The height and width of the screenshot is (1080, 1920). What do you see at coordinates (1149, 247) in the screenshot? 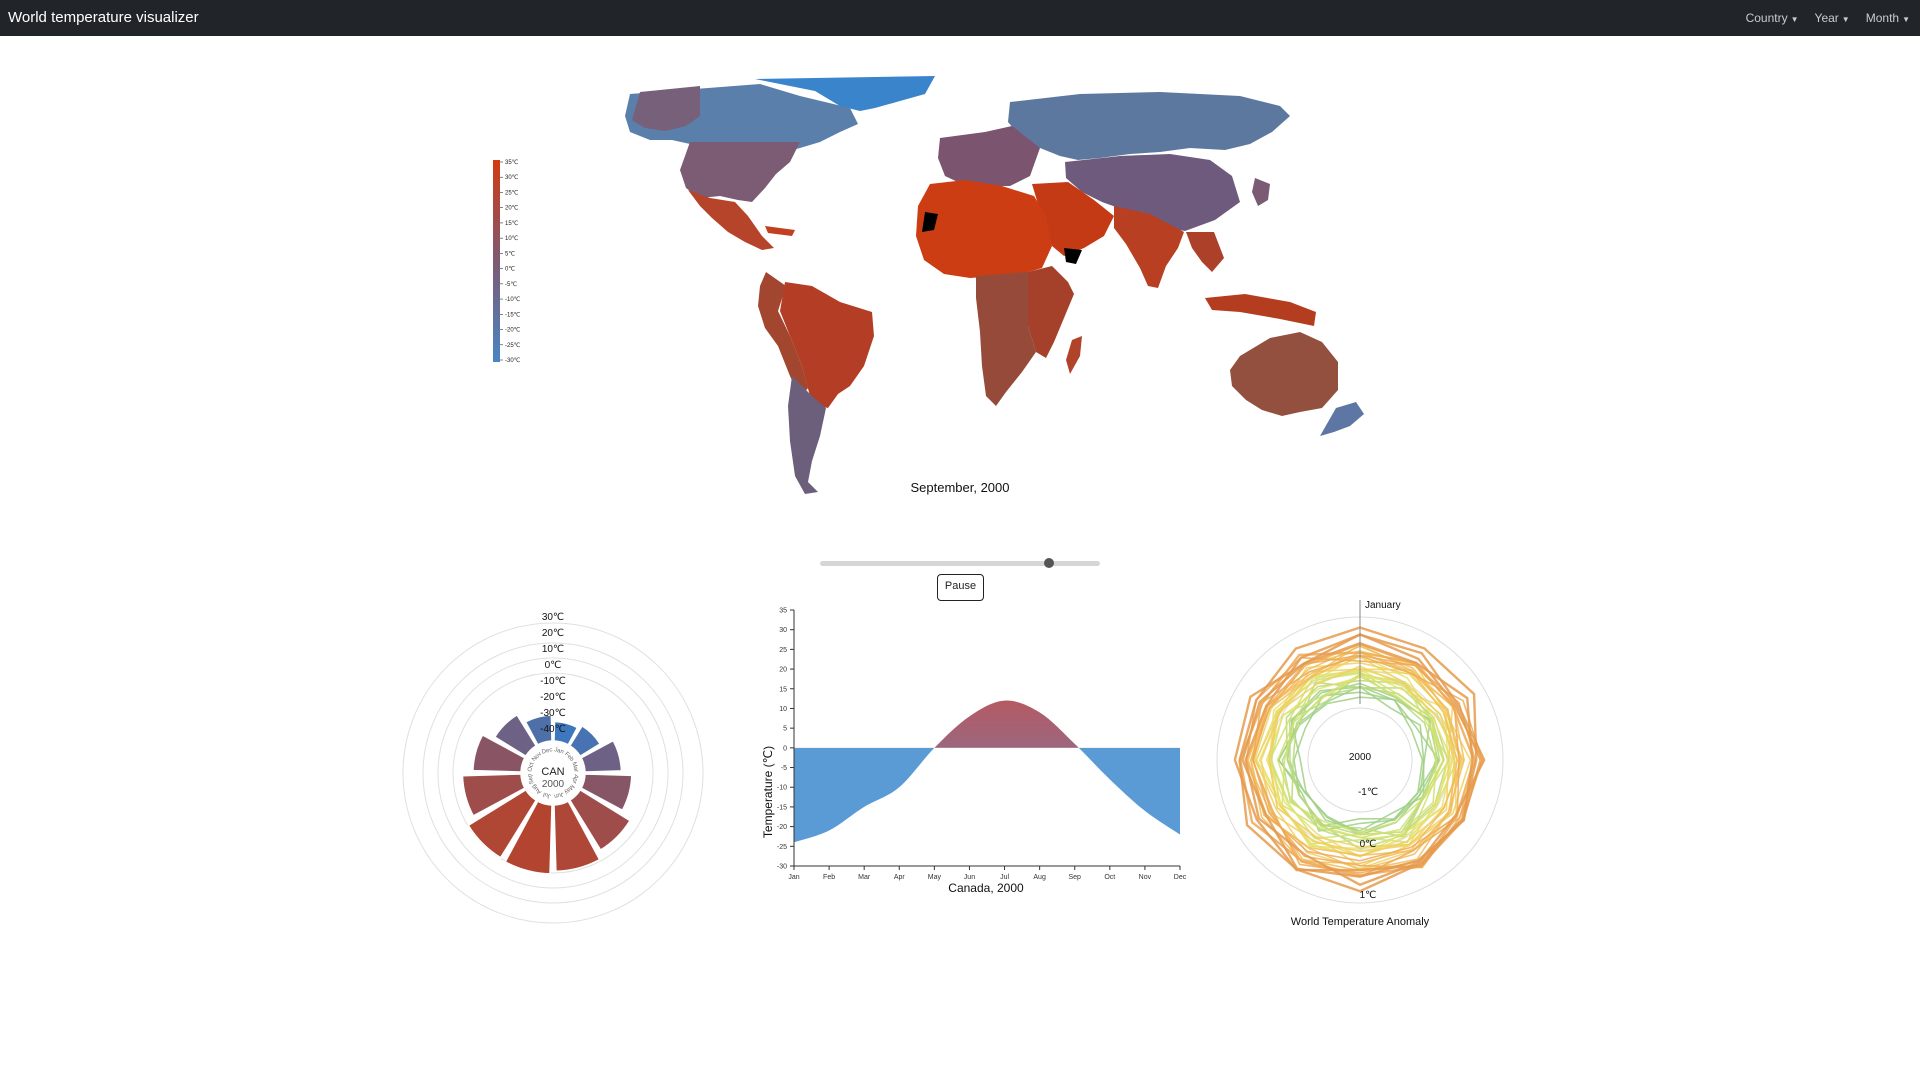
I see `country-india` at bounding box center [1149, 247].